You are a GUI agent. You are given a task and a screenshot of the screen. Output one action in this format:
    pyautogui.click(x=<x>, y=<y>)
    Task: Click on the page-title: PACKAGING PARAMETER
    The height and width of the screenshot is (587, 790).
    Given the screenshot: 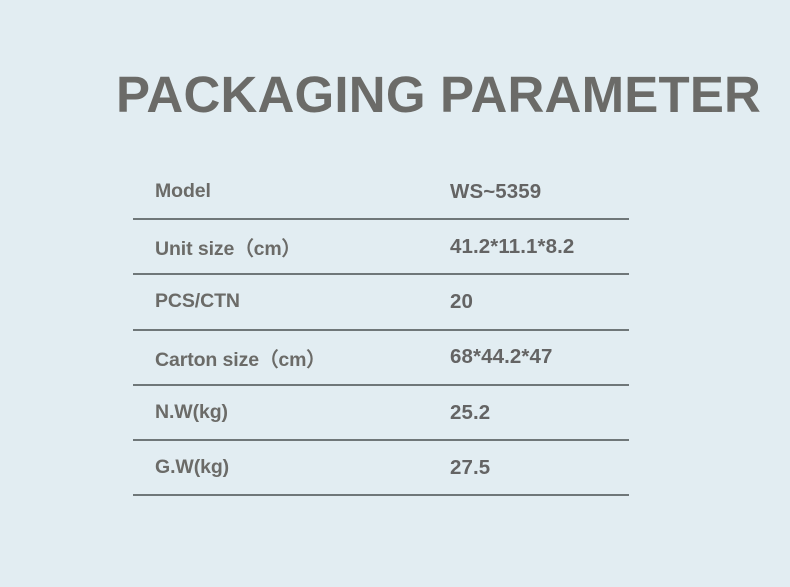 What is the action you would take?
    pyautogui.click(x=439, y=94)
    